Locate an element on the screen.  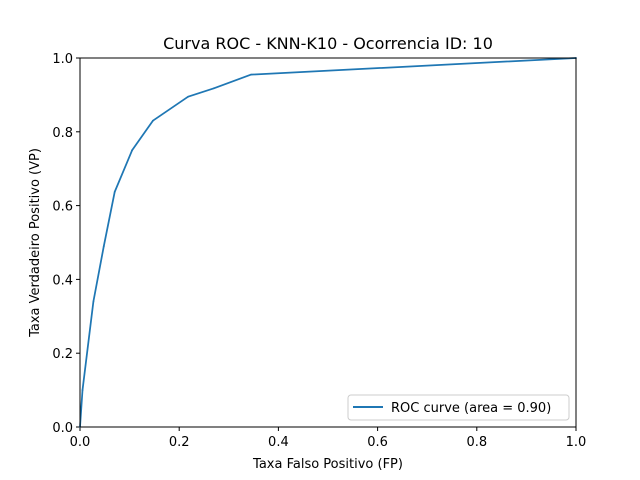
x-tick-label: 0.0 is located at coordinates (80, 442).